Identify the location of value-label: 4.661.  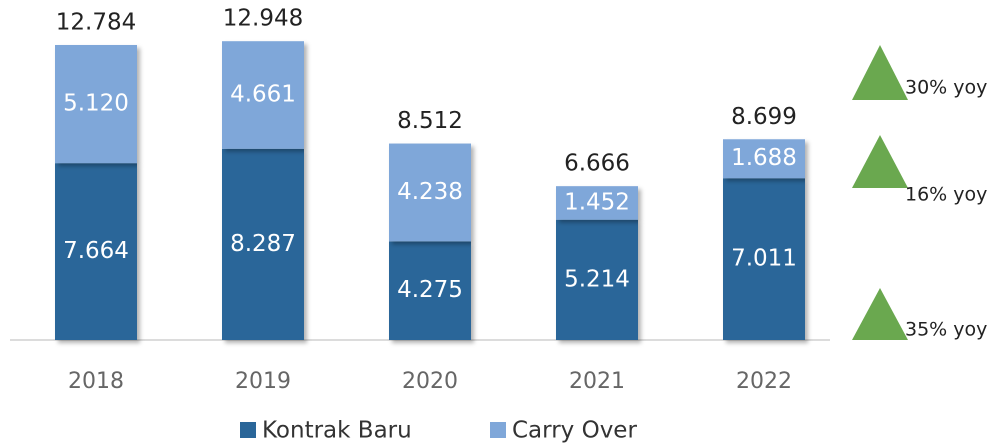
(263, 94).